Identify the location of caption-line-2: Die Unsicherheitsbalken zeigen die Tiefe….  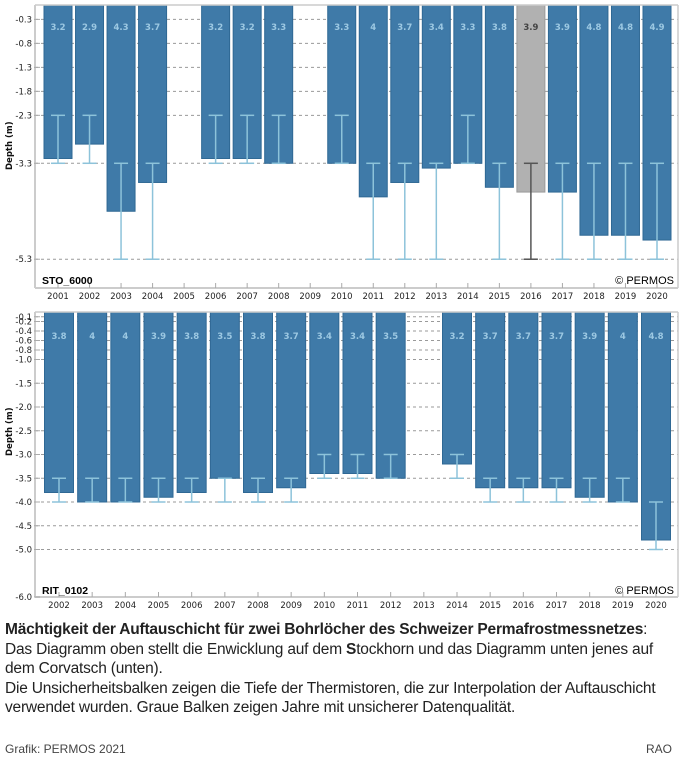
(330, 698).